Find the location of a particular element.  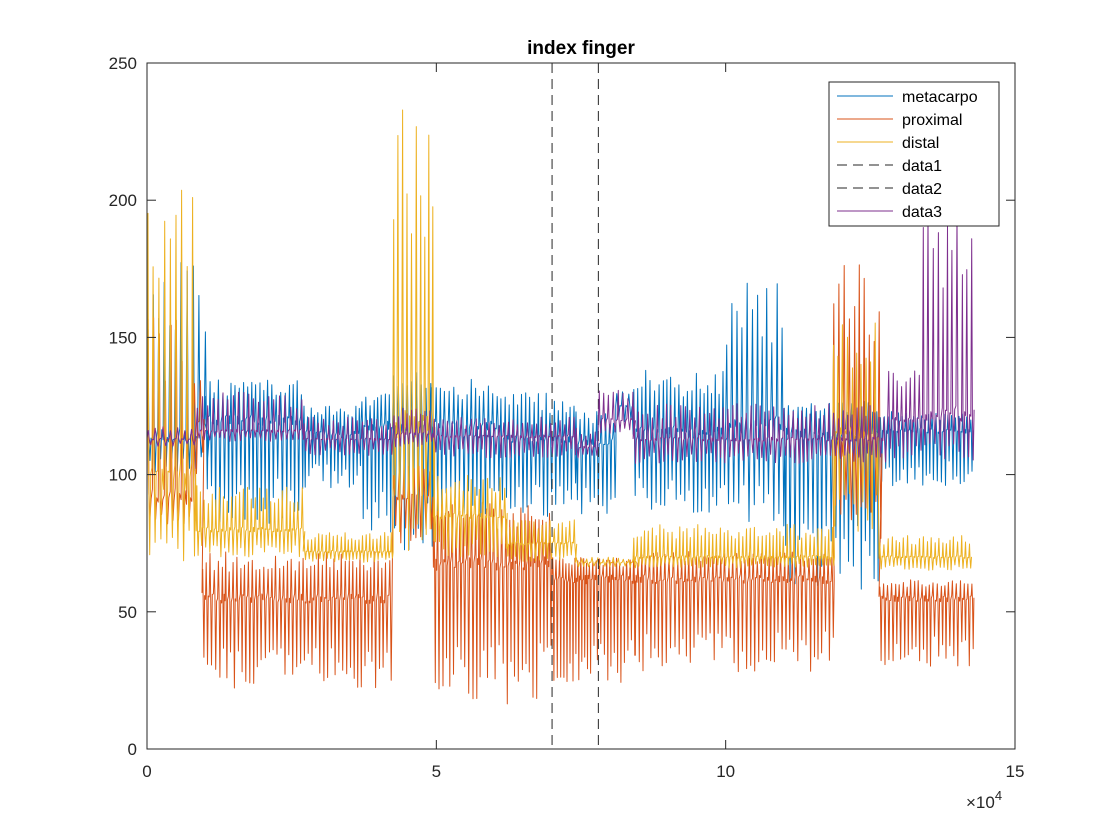

legend: metacarpo proximal distal data1 data2 data3 is located at coordinates (914, 154).